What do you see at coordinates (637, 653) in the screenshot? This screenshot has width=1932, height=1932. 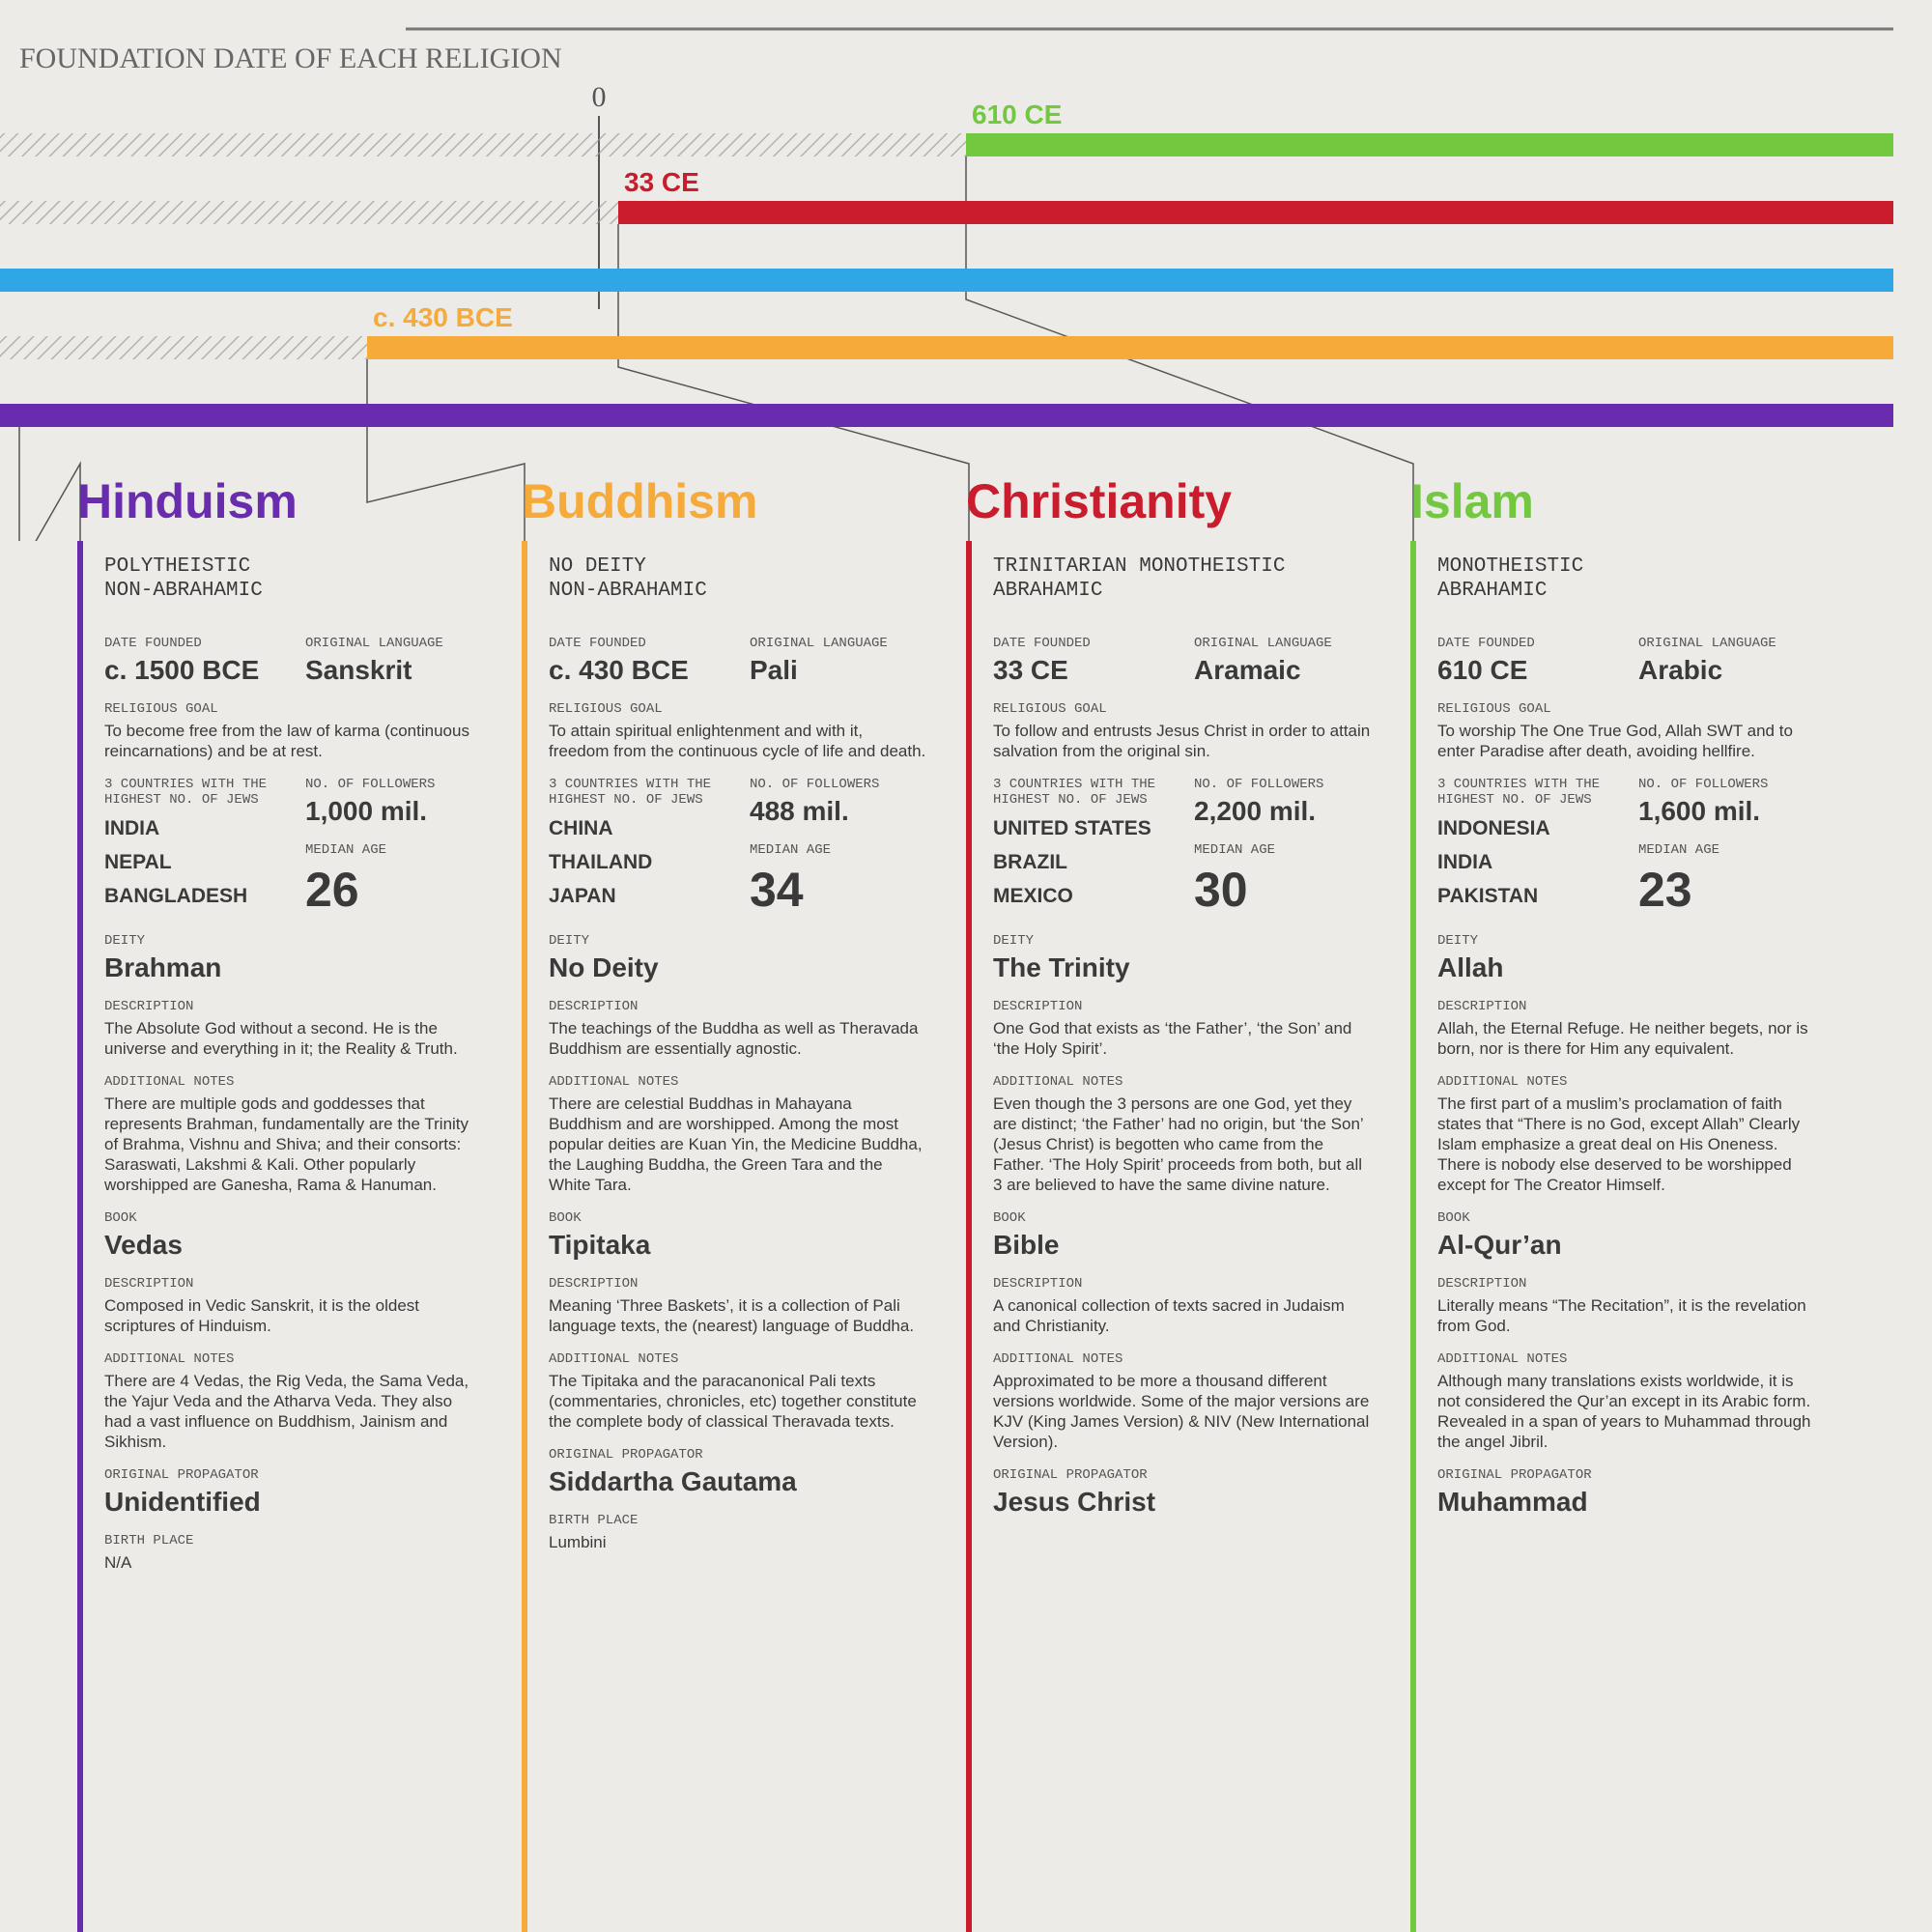 I see `date-block: DATE FOUNDED c. 430 BCE` at bounding box center [637, 653].